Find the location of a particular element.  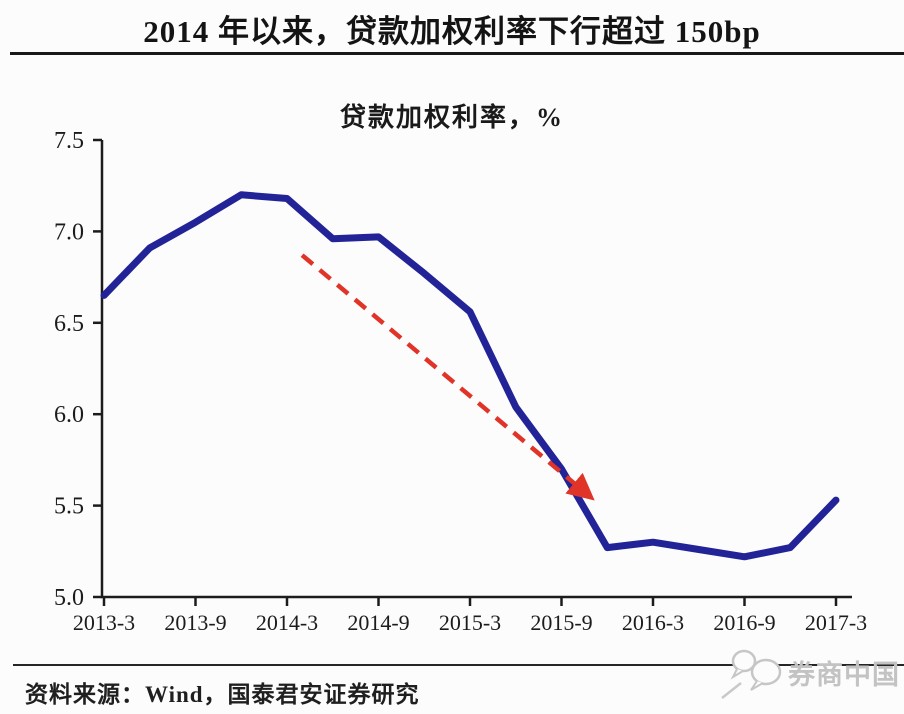

x-tick-label: 2013-3 is located at coordinates (104, 622).